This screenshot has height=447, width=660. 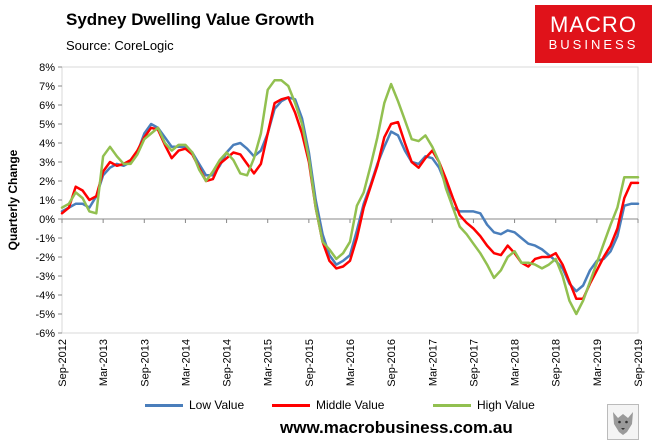 I want to click on y-tick-label: 8%, so click(x=47, y=68).